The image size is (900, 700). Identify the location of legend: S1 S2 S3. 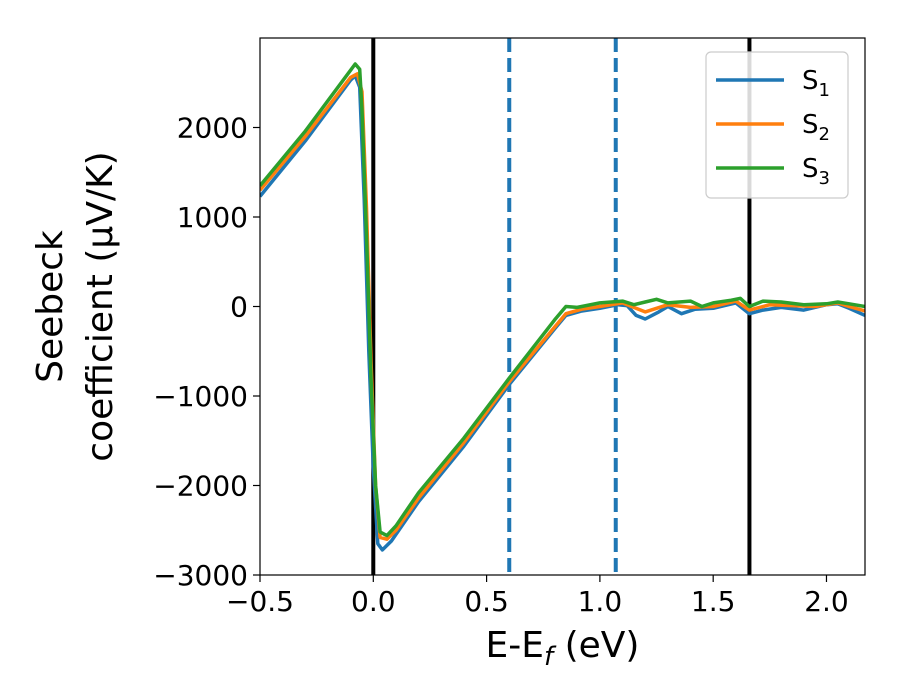
(777, 125).